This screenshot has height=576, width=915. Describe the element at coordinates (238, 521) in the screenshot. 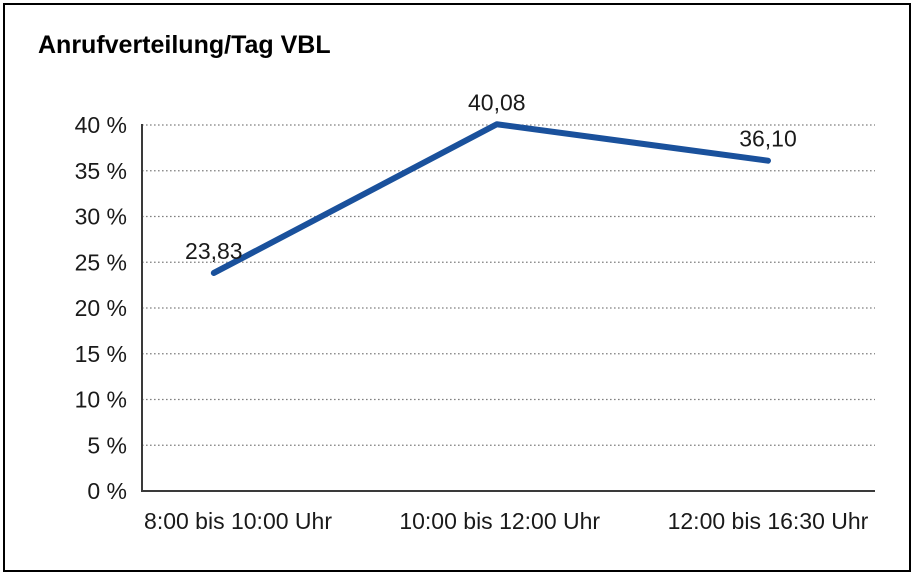

I see `x-category-label: 8:00 bis 10:00 Uhr` at that location.